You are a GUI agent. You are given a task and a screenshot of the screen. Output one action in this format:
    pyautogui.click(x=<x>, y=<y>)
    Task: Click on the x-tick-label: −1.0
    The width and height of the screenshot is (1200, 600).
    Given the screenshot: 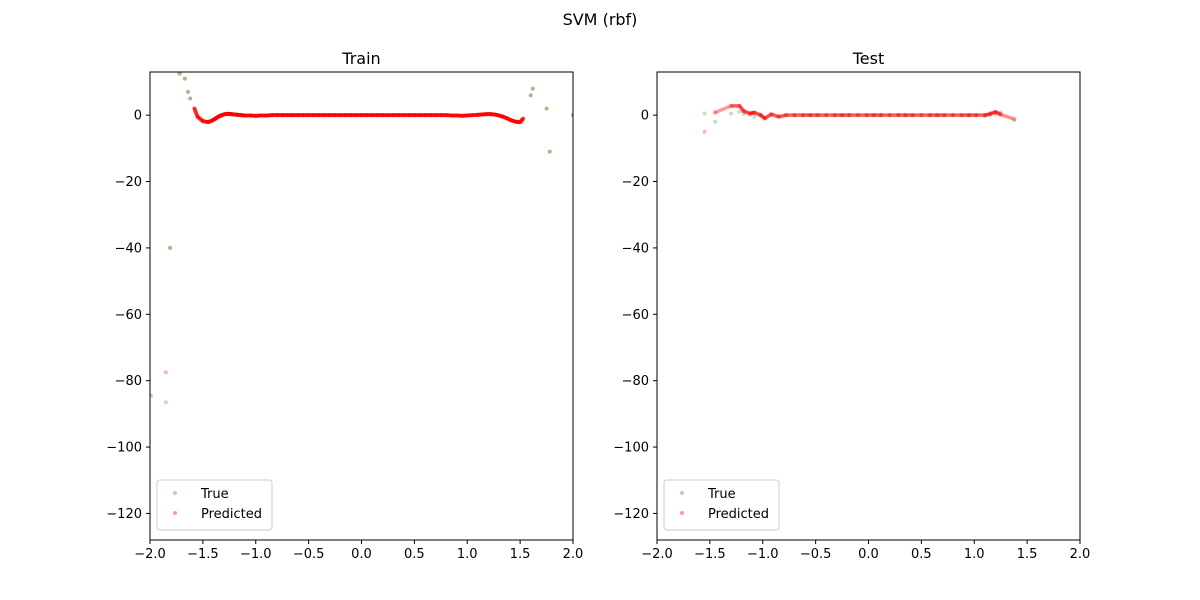 What is the action you would take?
    pyautogui.click(x=763, y=554)
    